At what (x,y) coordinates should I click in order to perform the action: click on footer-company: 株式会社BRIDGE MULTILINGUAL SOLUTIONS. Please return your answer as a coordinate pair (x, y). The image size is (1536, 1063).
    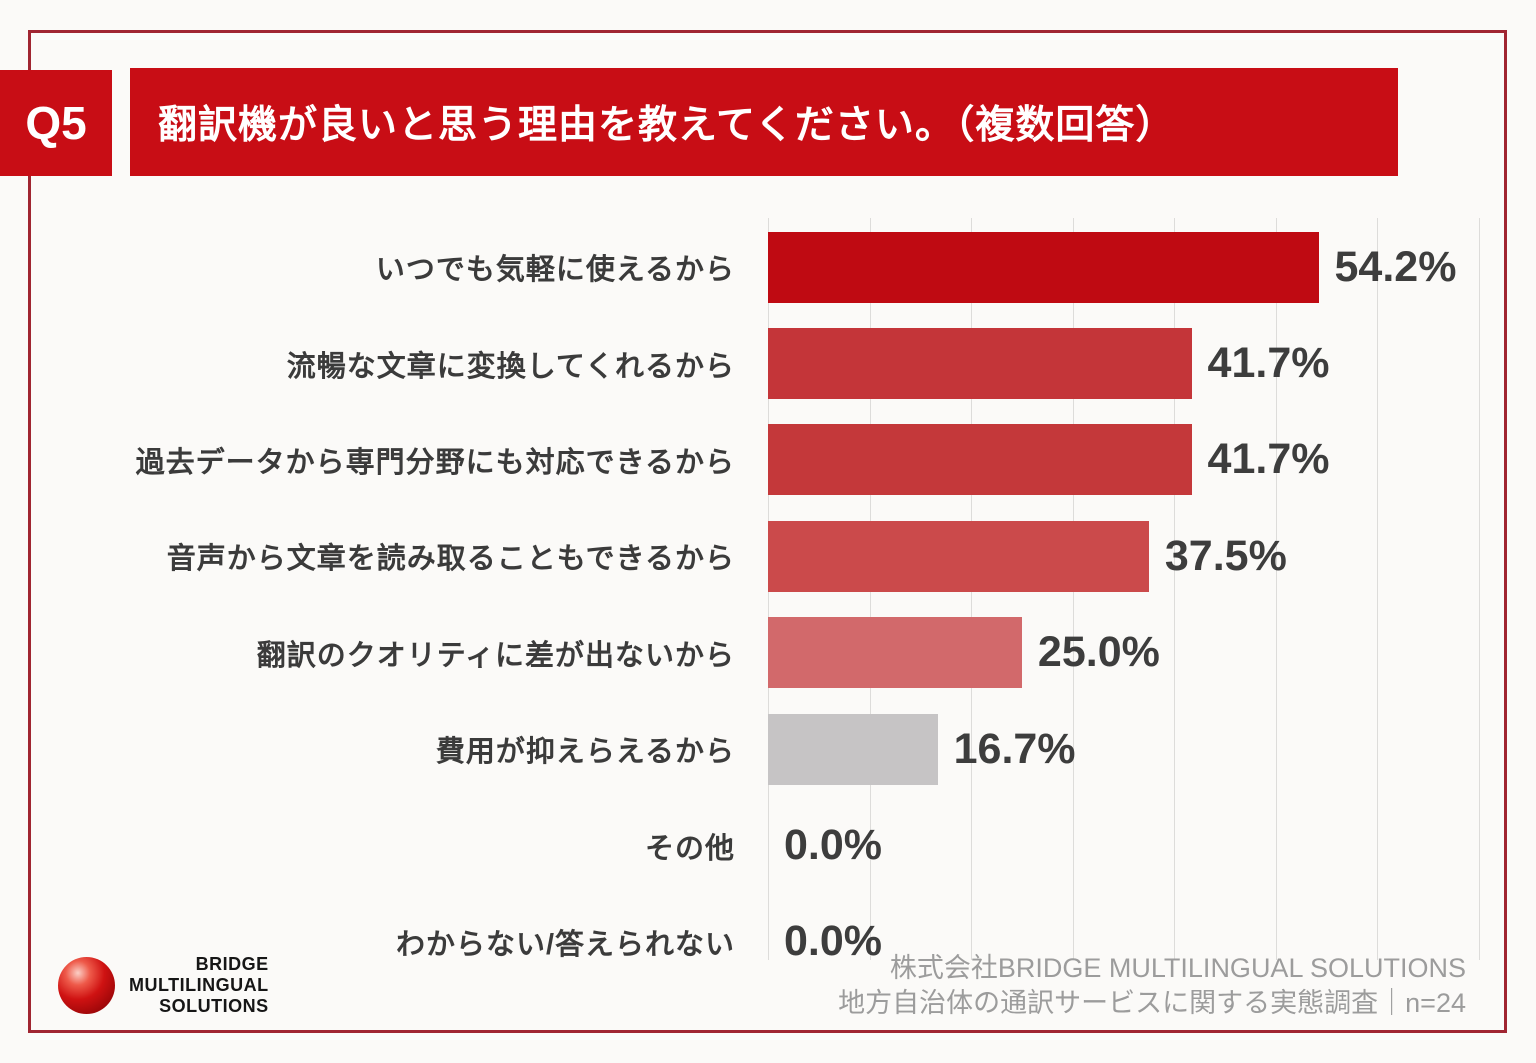
    Looking at the image, I should click on (1177, 968).